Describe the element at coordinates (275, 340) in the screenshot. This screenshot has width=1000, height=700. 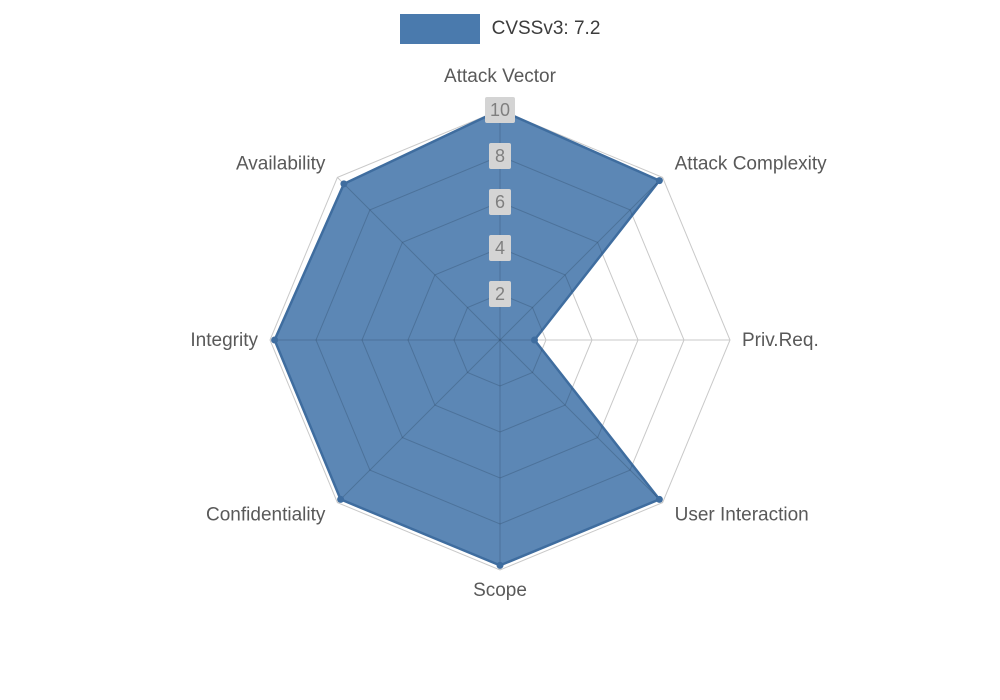
I see `series-point-integrity` at that location.